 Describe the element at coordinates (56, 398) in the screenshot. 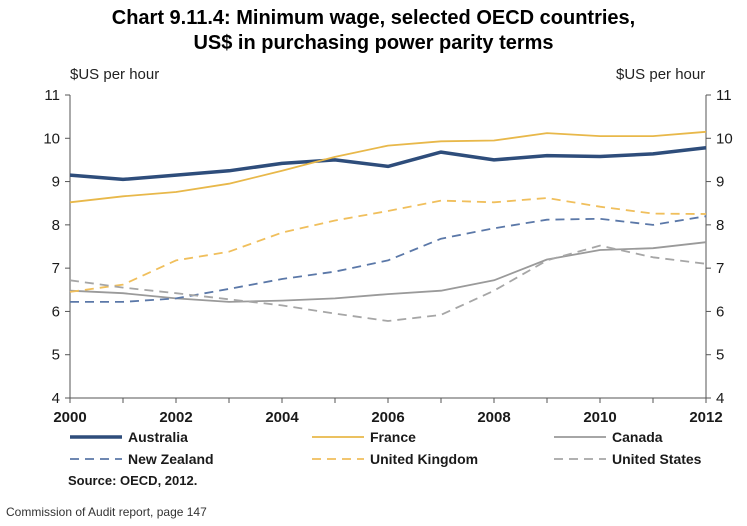

I see `y-tick-label-left: 4` at that location.